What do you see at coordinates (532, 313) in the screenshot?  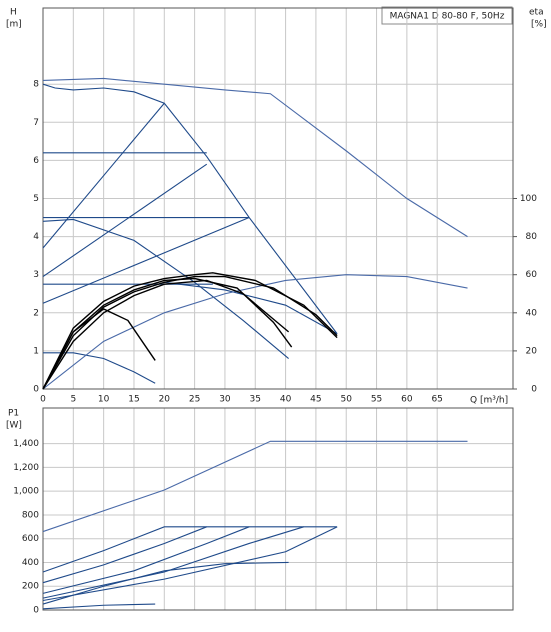 I see `y2-tick-label: 40` at bounding box center [532, 313].